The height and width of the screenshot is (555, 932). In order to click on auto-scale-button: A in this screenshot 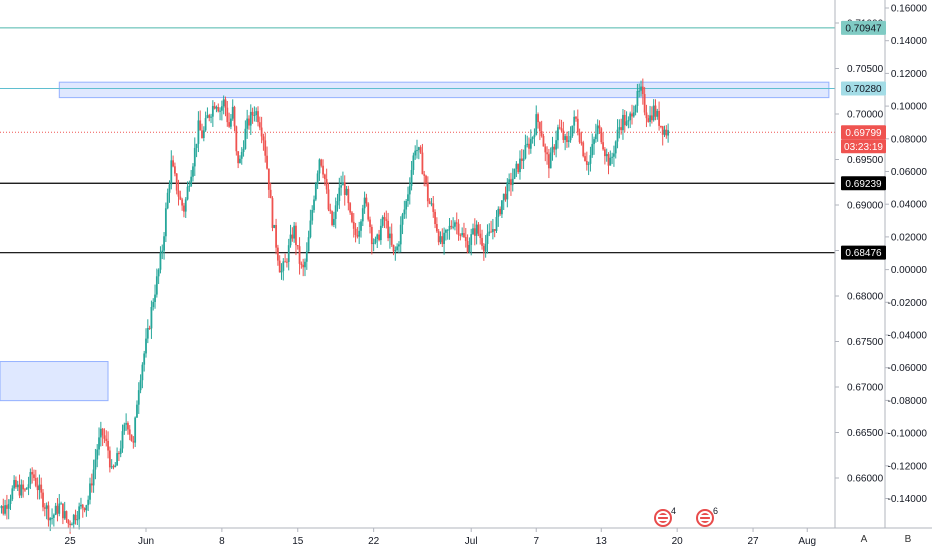, I will do `click(864, 539)`.